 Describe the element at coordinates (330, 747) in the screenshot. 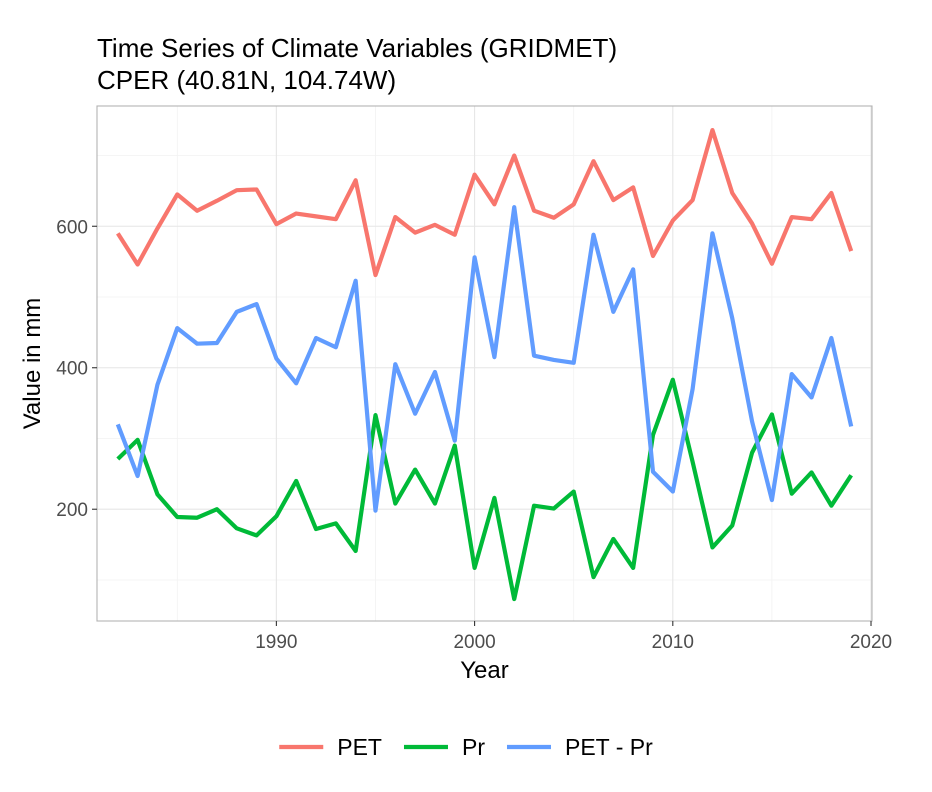

I see `legend-item-pet: PET` at that location.